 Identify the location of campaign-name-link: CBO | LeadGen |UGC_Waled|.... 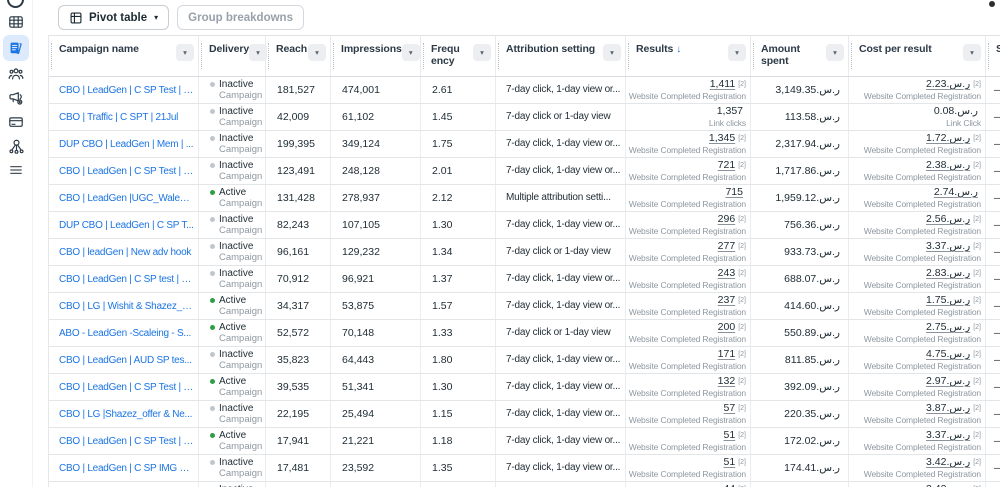
(126, 198).